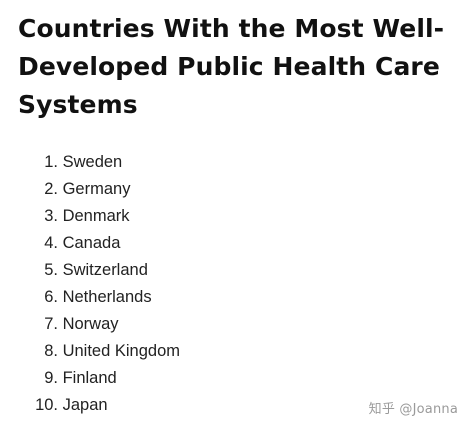 This screenshot has width=470, height=432. What do you see at coordinates (51, 243) in the screenshot?
I see `list-item-number: 4.` at bounding box center [51, 243].